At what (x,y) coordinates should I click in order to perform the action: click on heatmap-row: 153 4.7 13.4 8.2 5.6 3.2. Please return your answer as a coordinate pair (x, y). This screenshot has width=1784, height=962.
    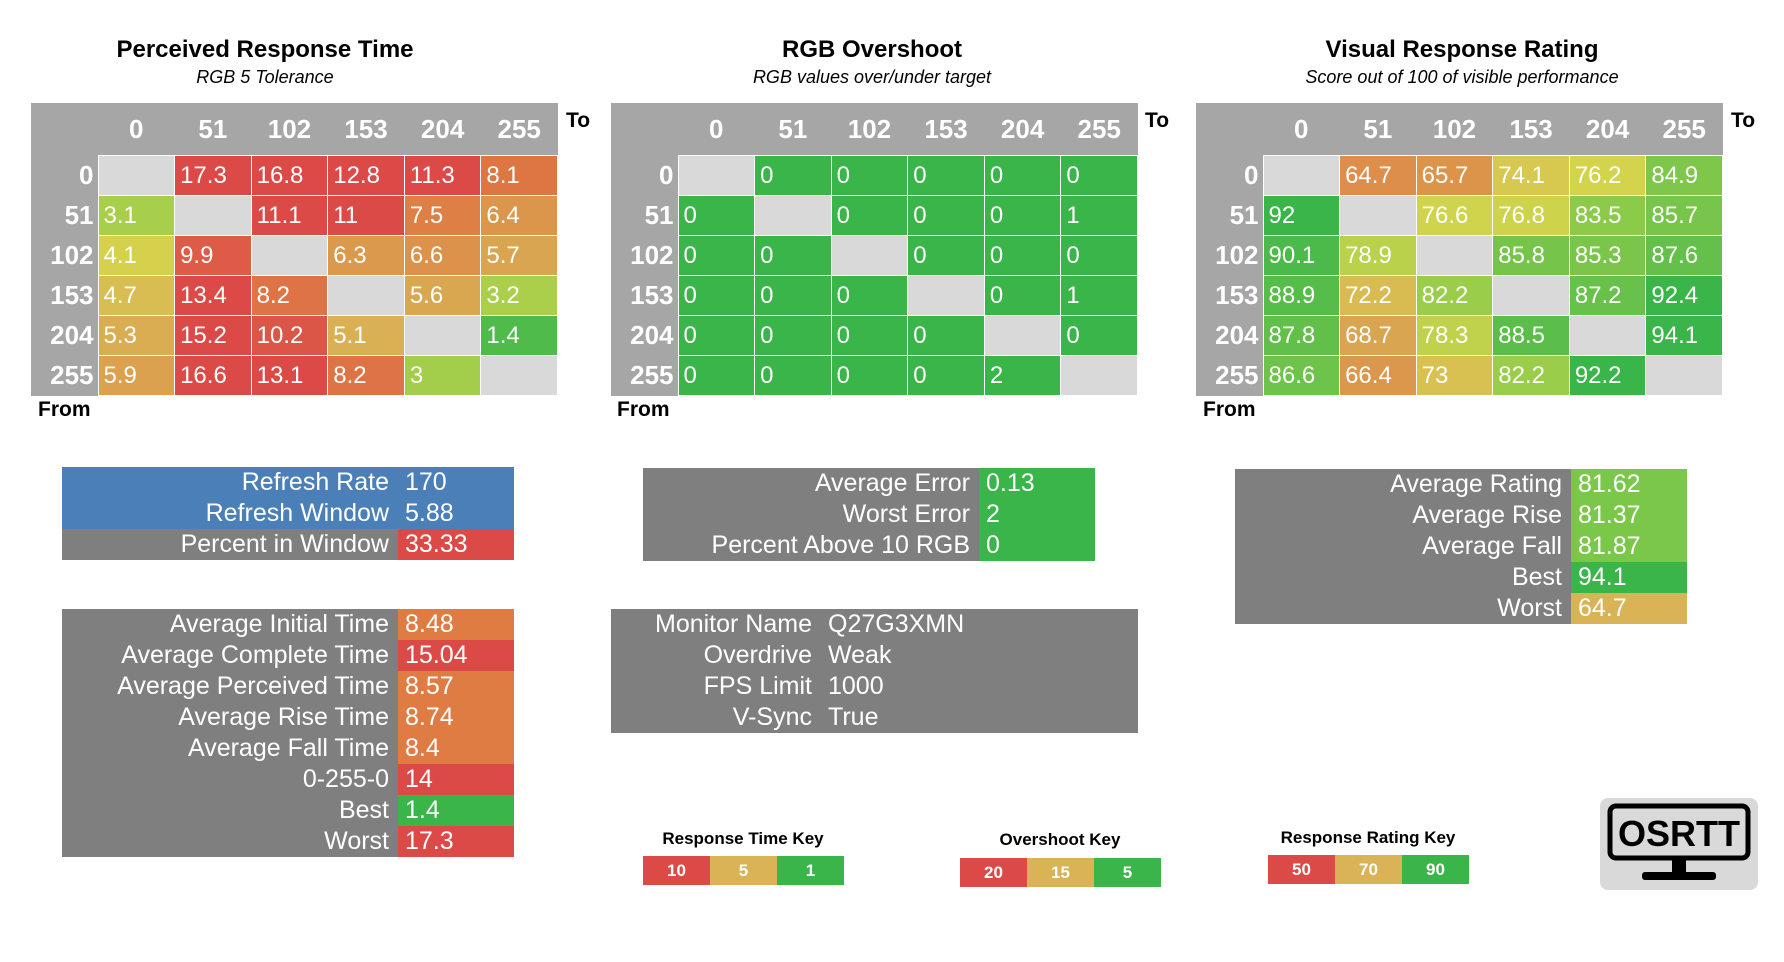
    Looking at the image, I should click on (294, 295).